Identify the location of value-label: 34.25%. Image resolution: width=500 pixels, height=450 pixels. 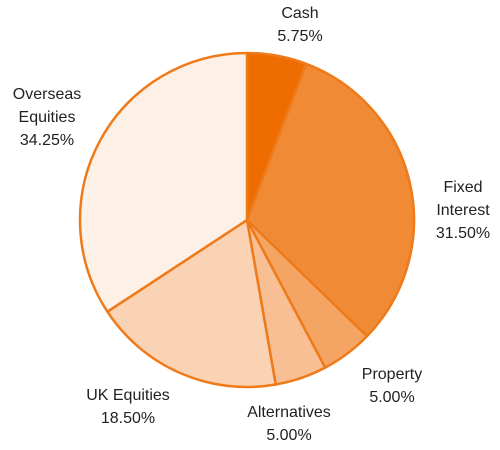
(47, 140).